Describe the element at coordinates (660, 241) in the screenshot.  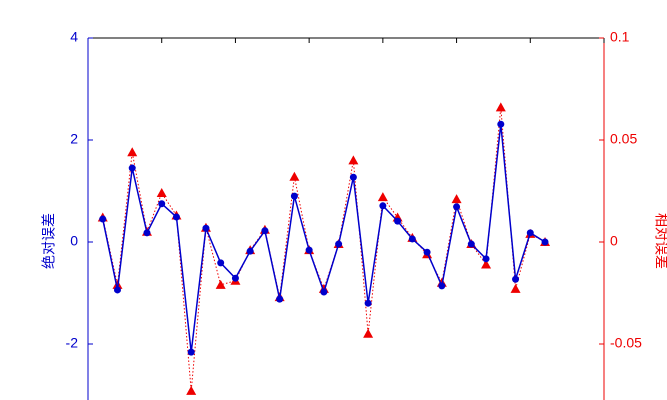
I see `y2-axis-label: 相对误差` at that location.